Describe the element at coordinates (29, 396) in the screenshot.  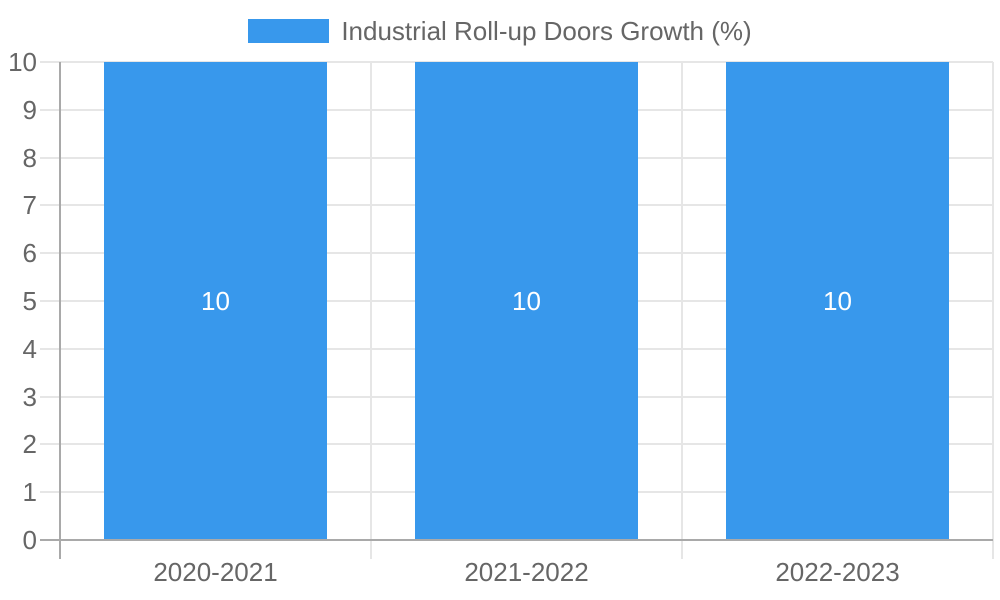
I see `y-tick-label: 3` at that location.